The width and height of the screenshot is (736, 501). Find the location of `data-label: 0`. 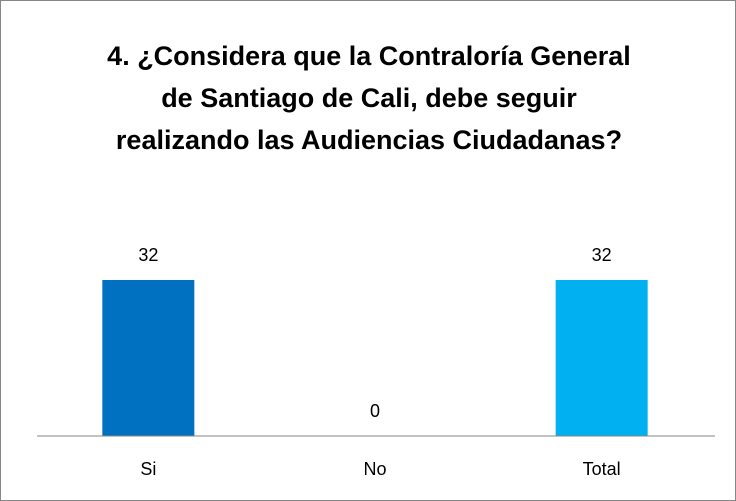

data-label: 0 is located at coordinates (375, 411).